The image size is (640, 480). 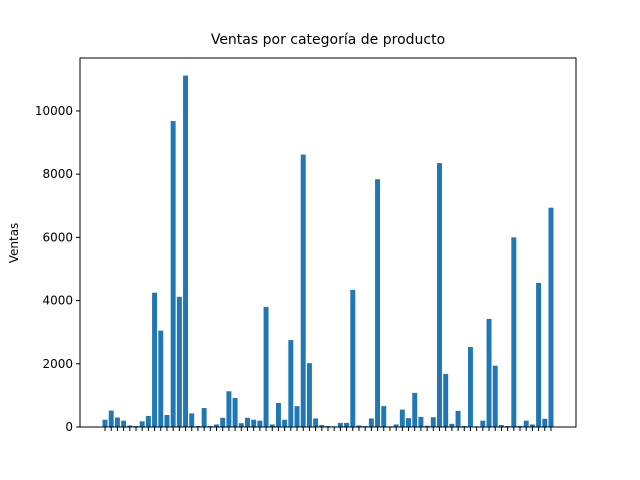 What do you see at coordinates (57, 237) in the screenshot?
I see `y-tick-label: 6000` at bounding box center [57, 237].